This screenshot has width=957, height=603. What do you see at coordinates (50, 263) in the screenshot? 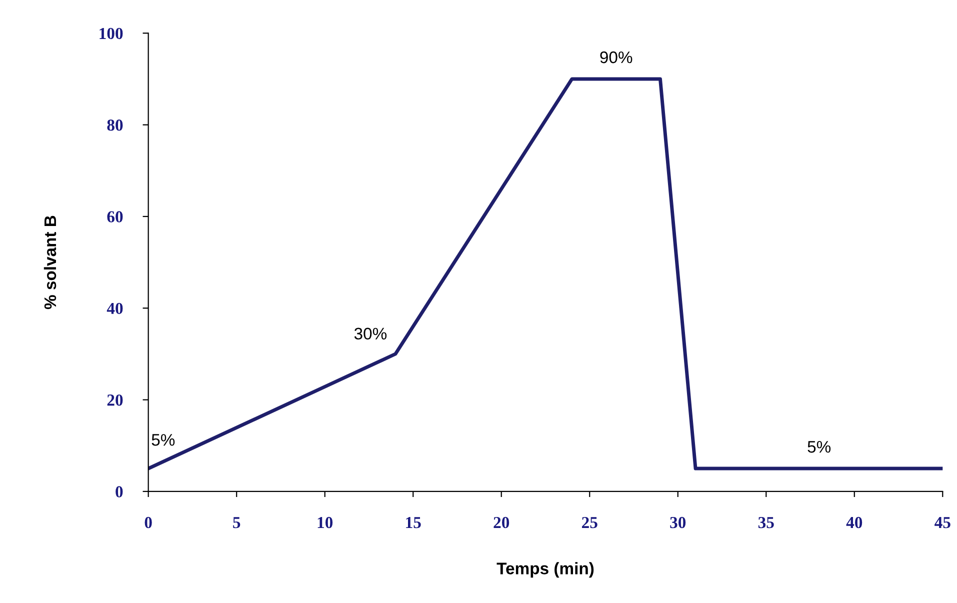
I see `y-axis-title: % solvant B` at bounding box center [50, 263].